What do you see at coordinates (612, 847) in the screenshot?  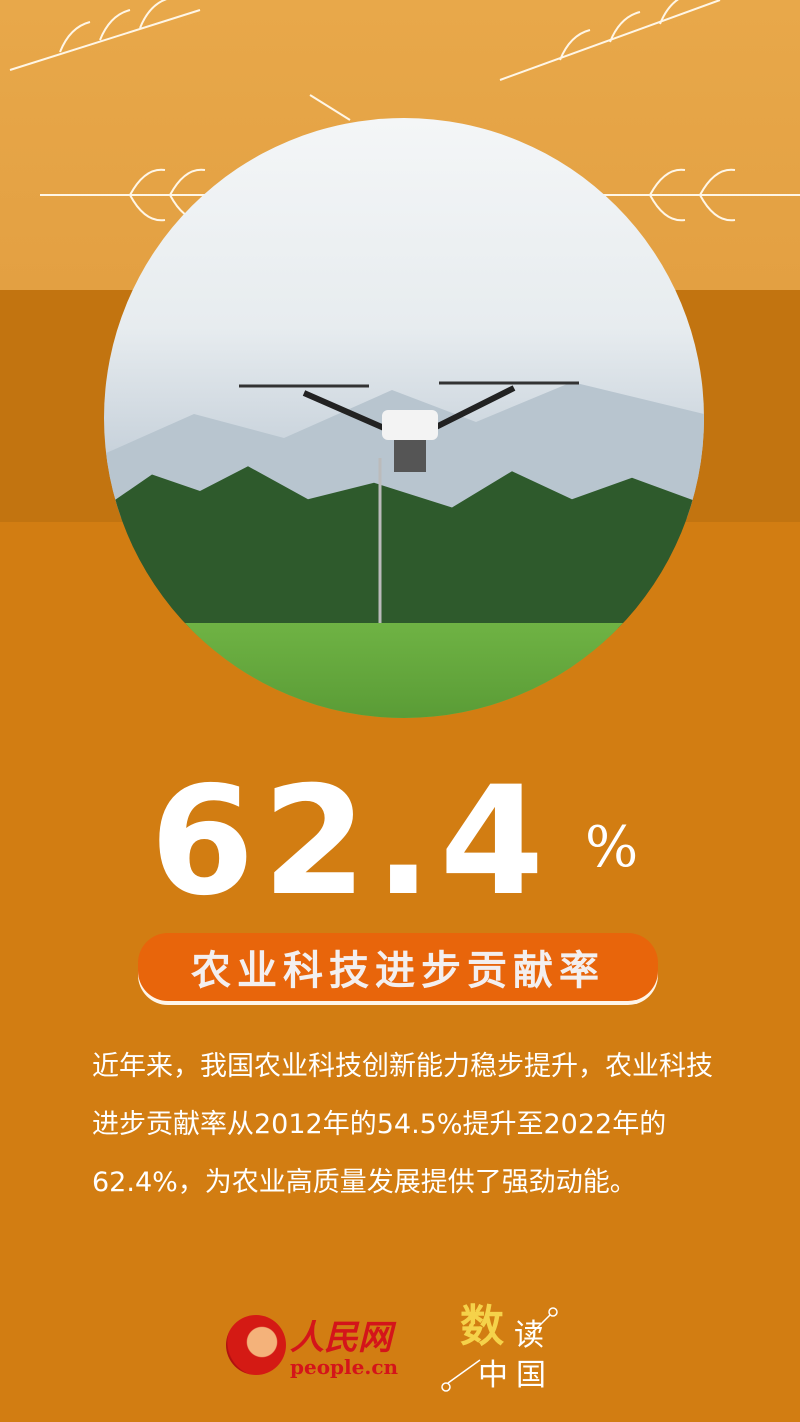 I see `headline-unit: %` at bounding box center [612, 847].